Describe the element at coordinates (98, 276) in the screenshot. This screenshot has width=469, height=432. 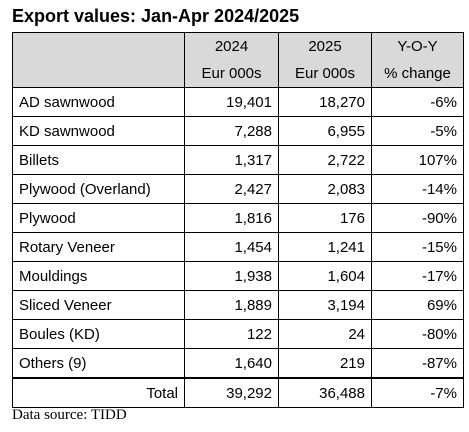
I see `row-label: Mouldings` at that location.